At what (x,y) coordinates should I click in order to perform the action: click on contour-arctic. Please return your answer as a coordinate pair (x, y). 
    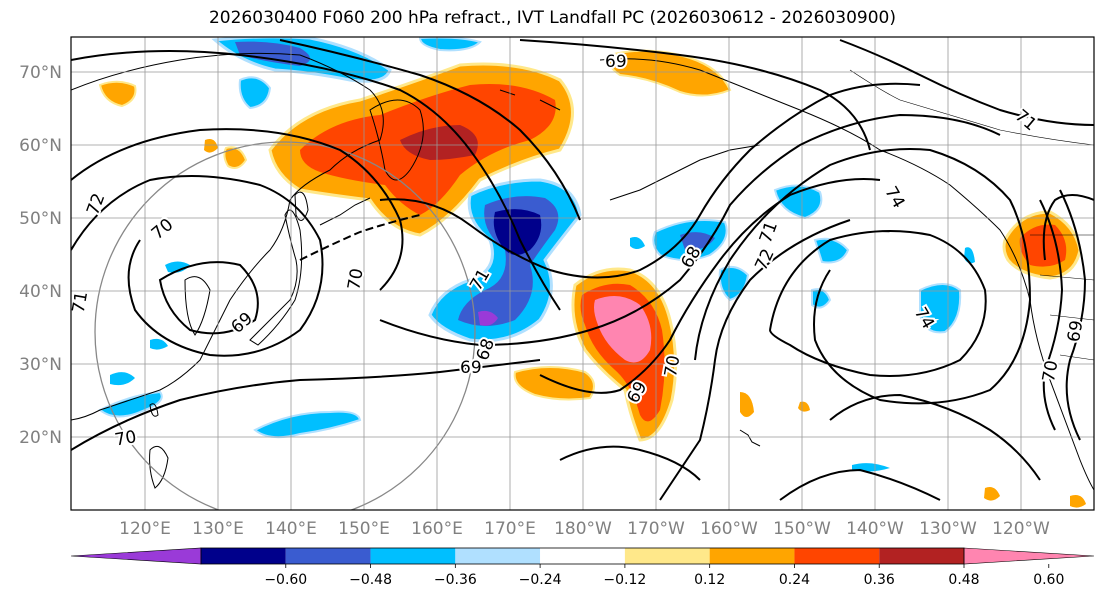
    Looking at the image, I should click on (430, 130).